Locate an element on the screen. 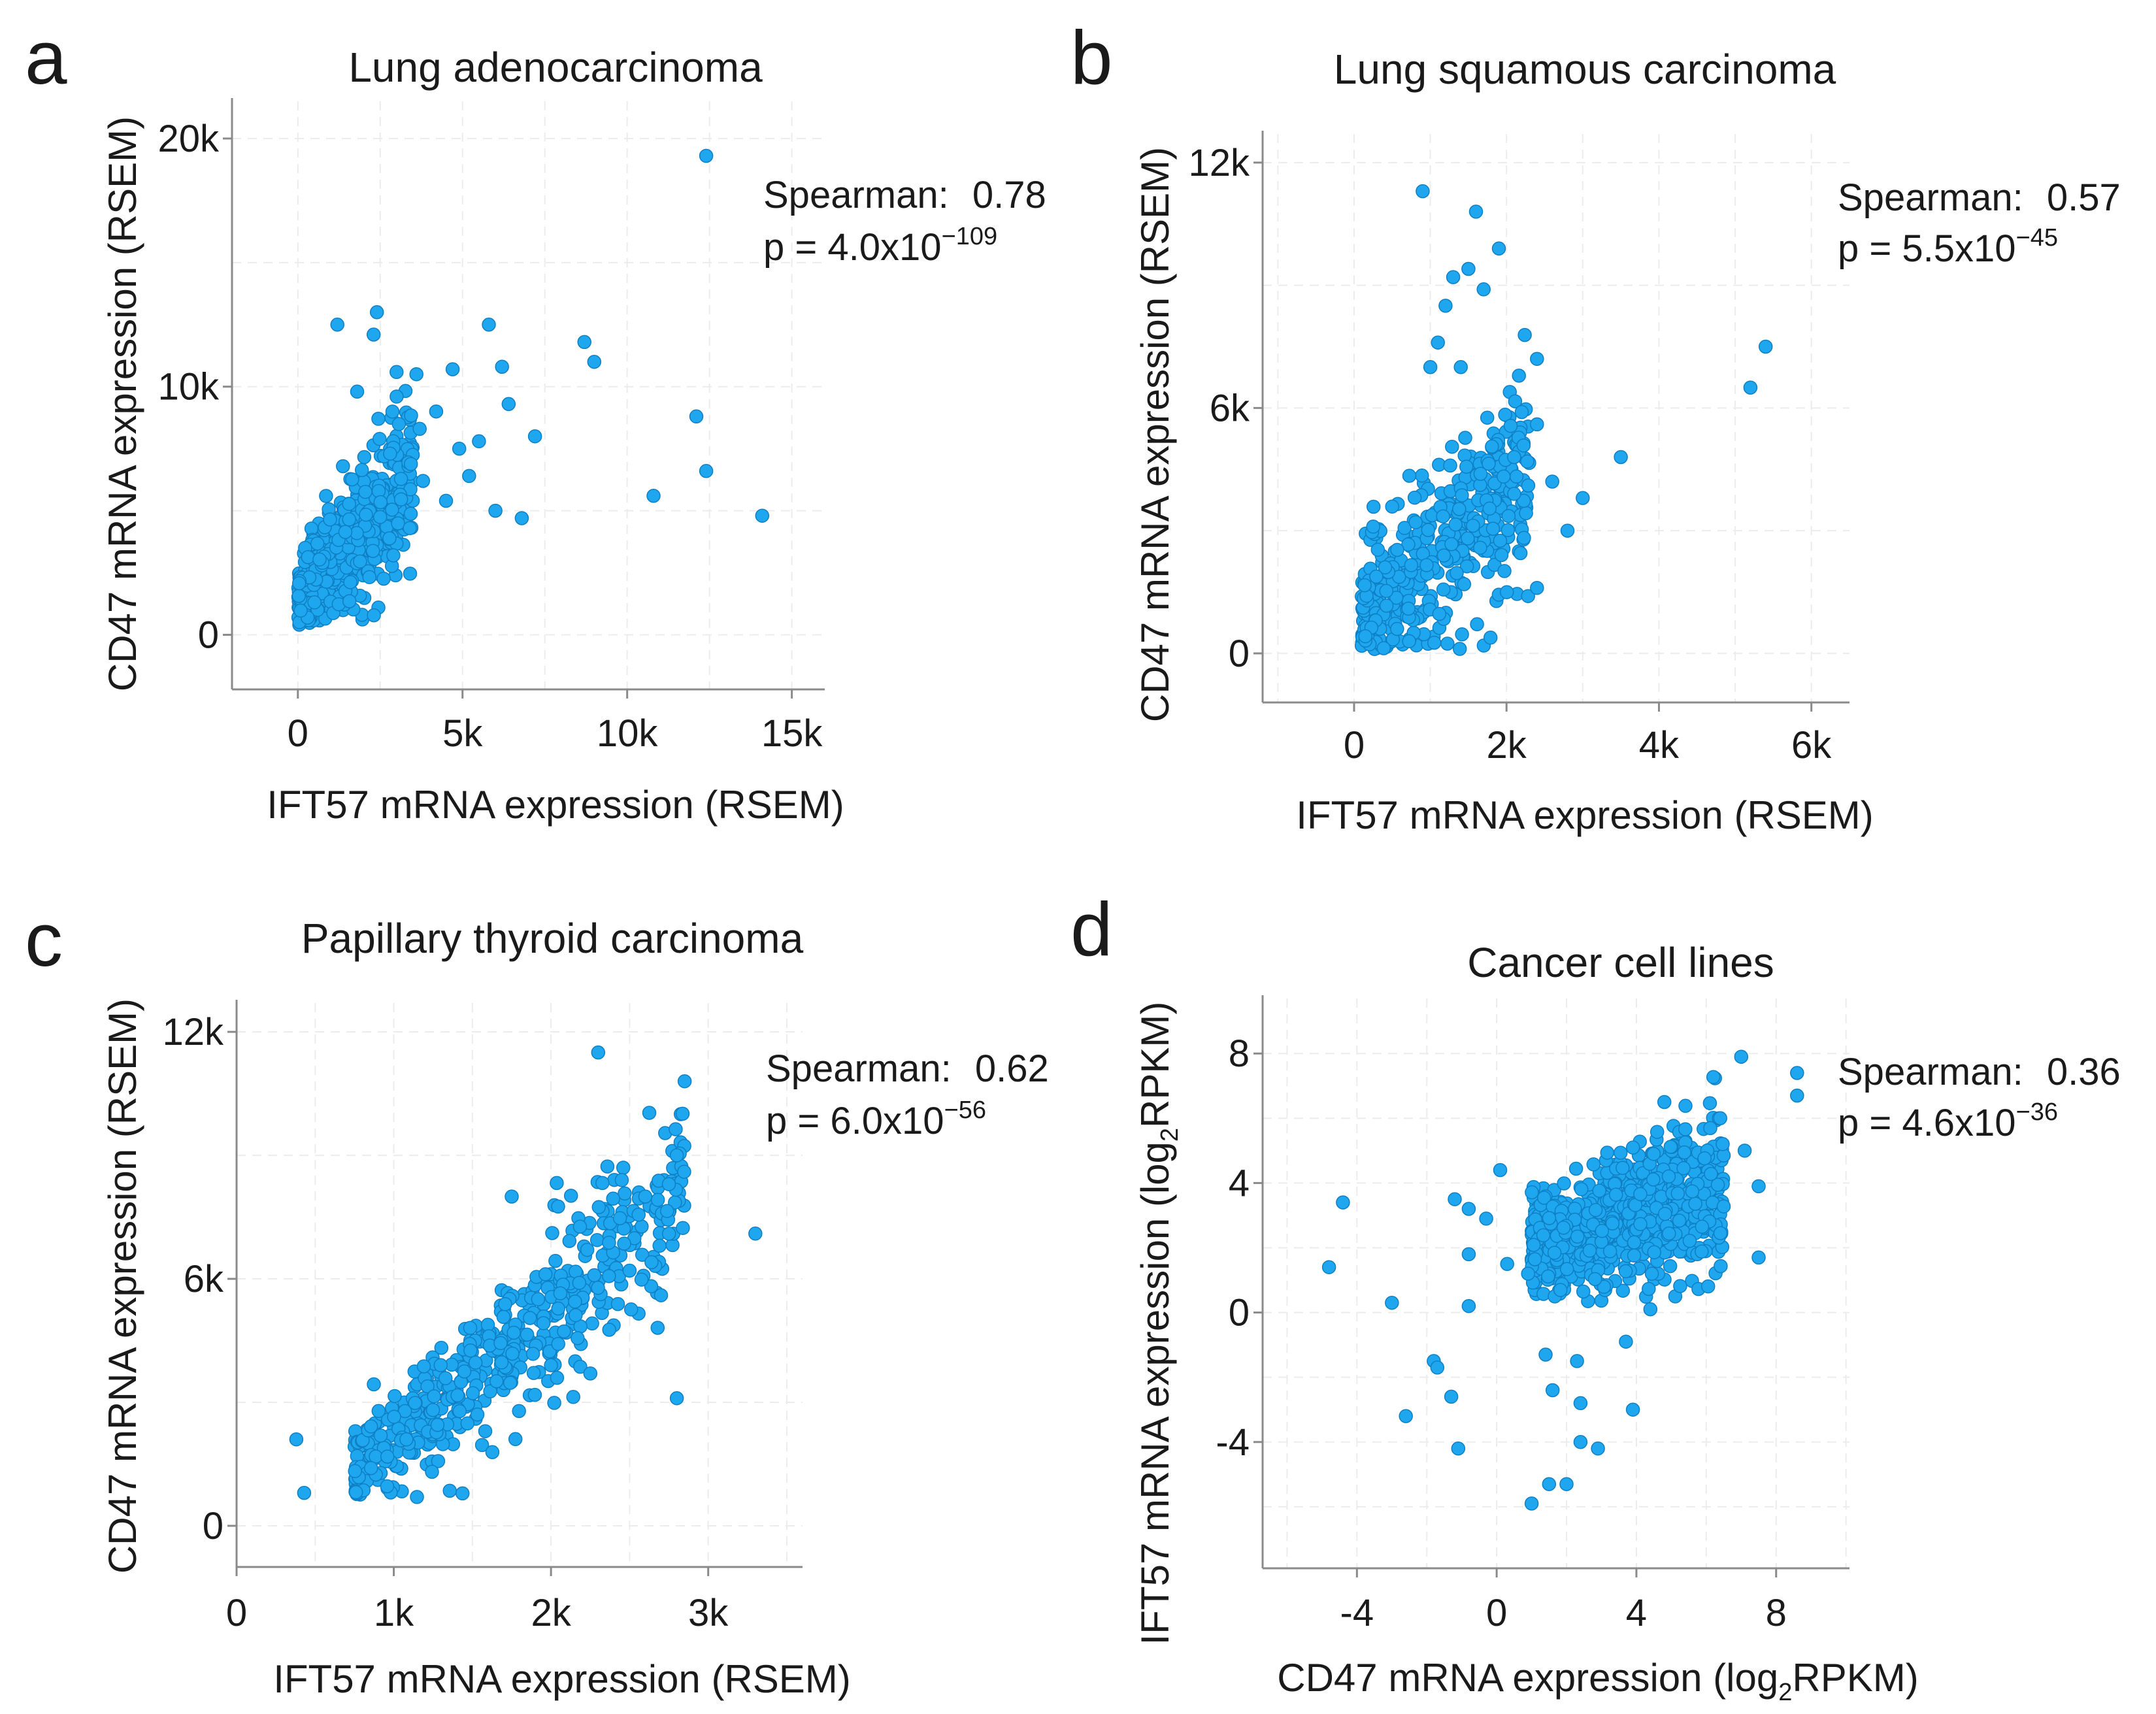 The width and height of the screenshot is (2156, 1714). p-exponent-a: −109 is located at coordinates (970, 237).